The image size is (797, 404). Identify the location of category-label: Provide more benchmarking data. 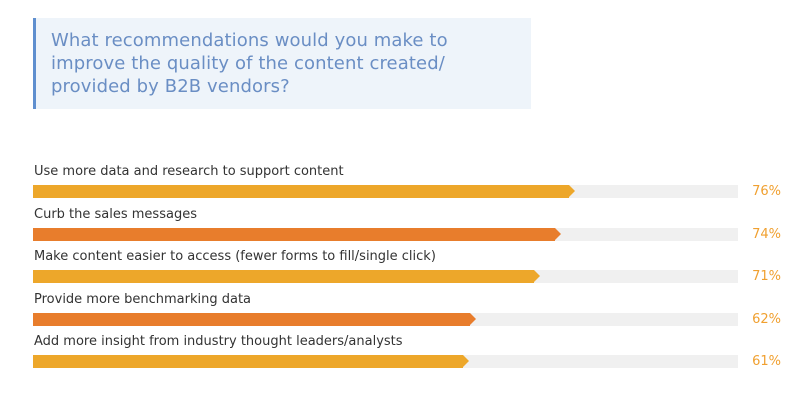
(143, 299).